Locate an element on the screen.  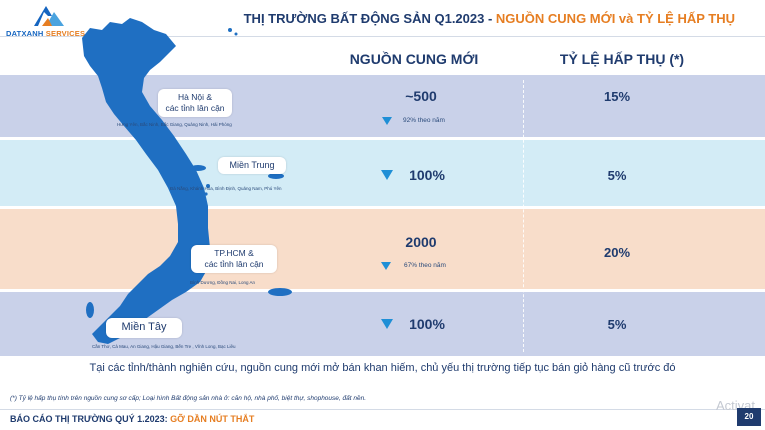
region-label-mien-trung: Miền Trung is located at coordinates (252, 165).